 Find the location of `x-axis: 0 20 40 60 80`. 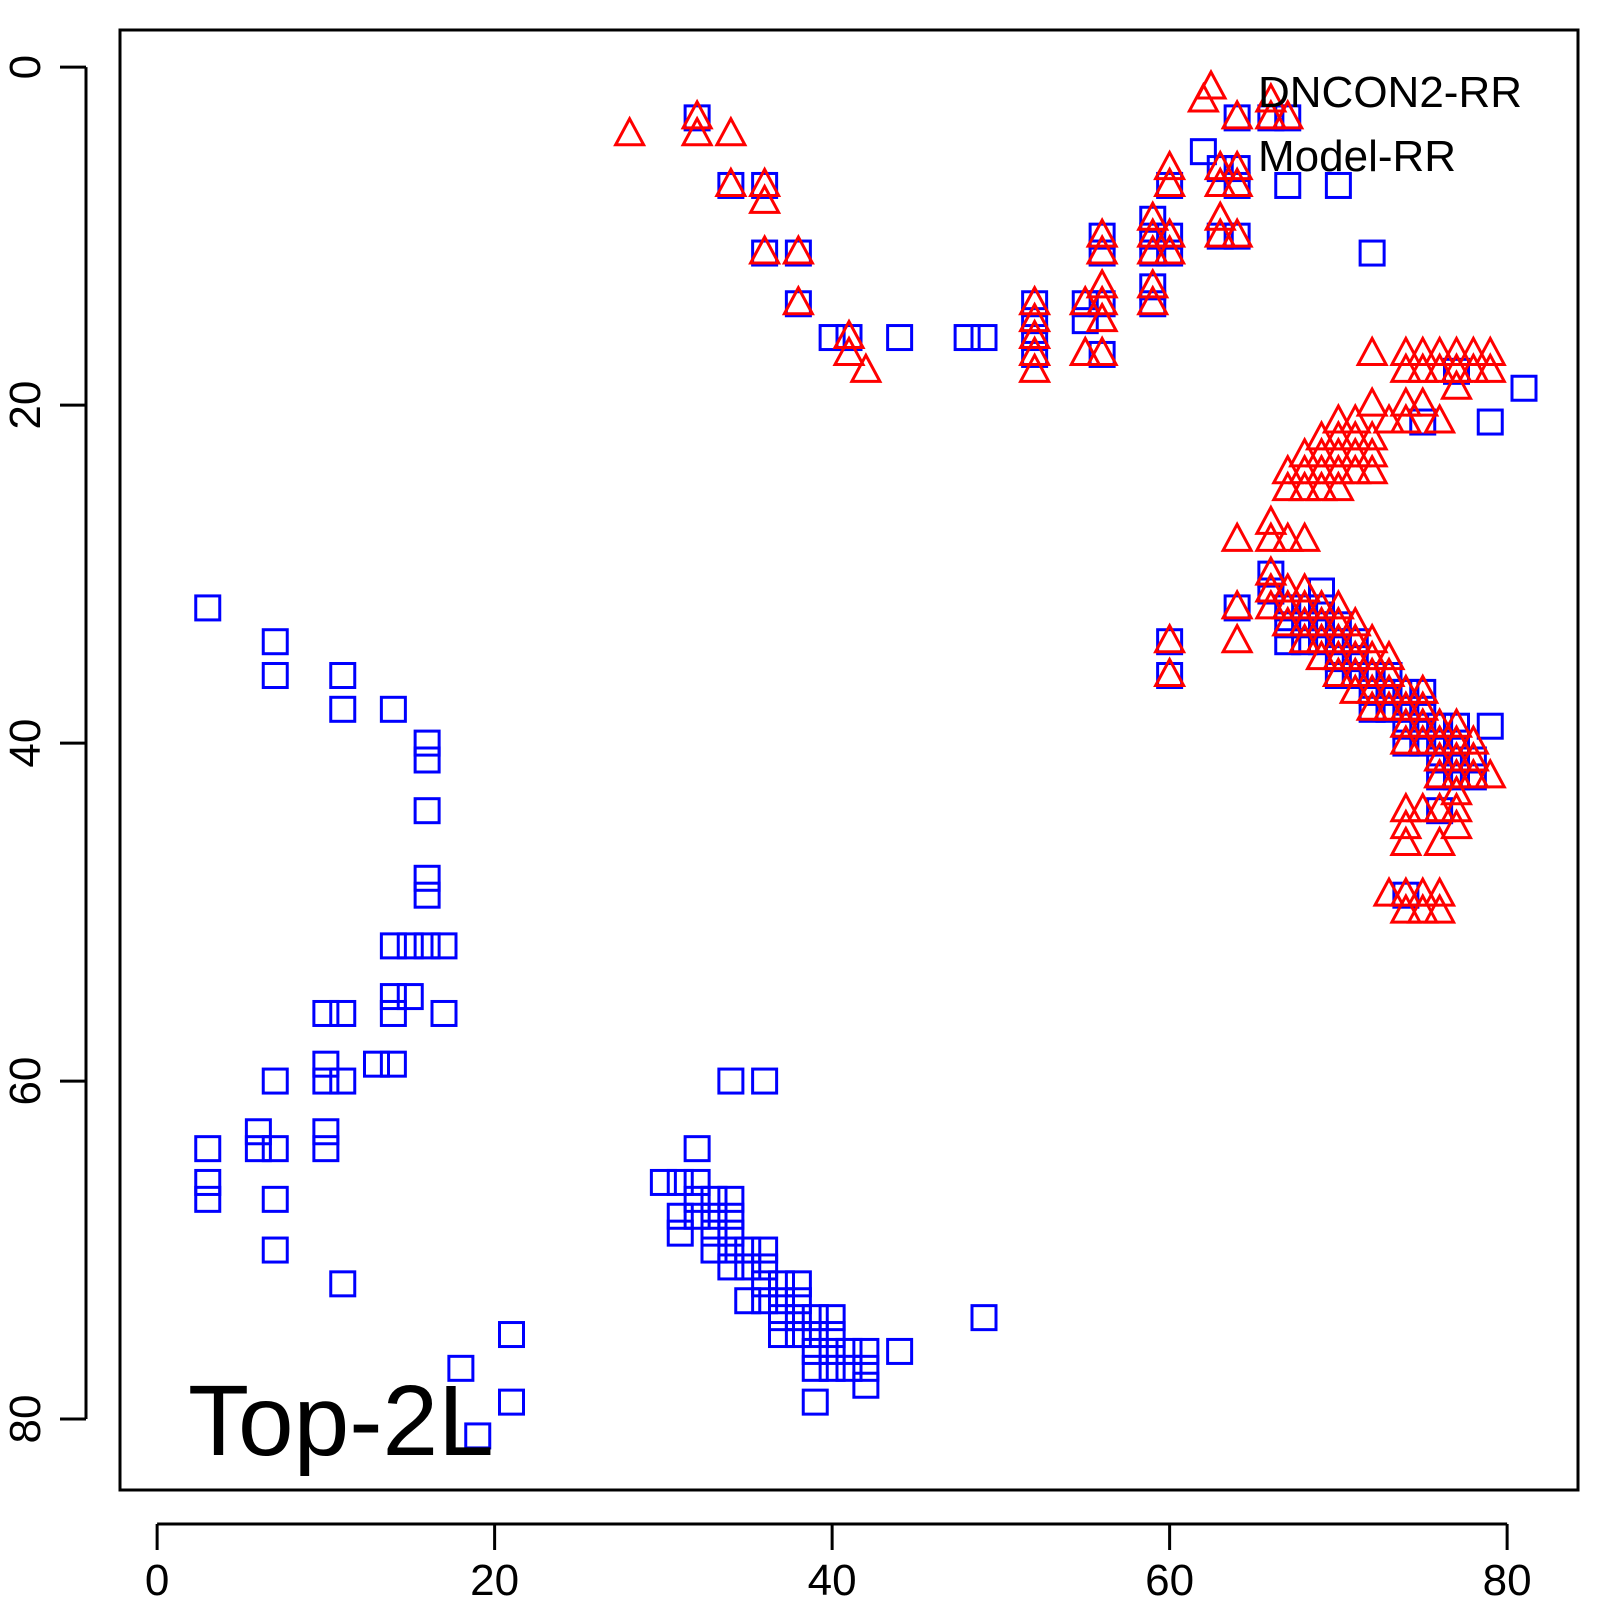

x-axis: 0 20 40 60 80 is located at coordinates (838, 1561).